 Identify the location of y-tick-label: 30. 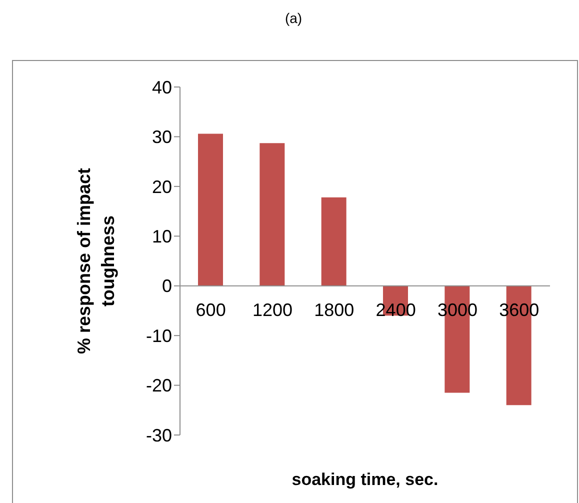
(162, 137).